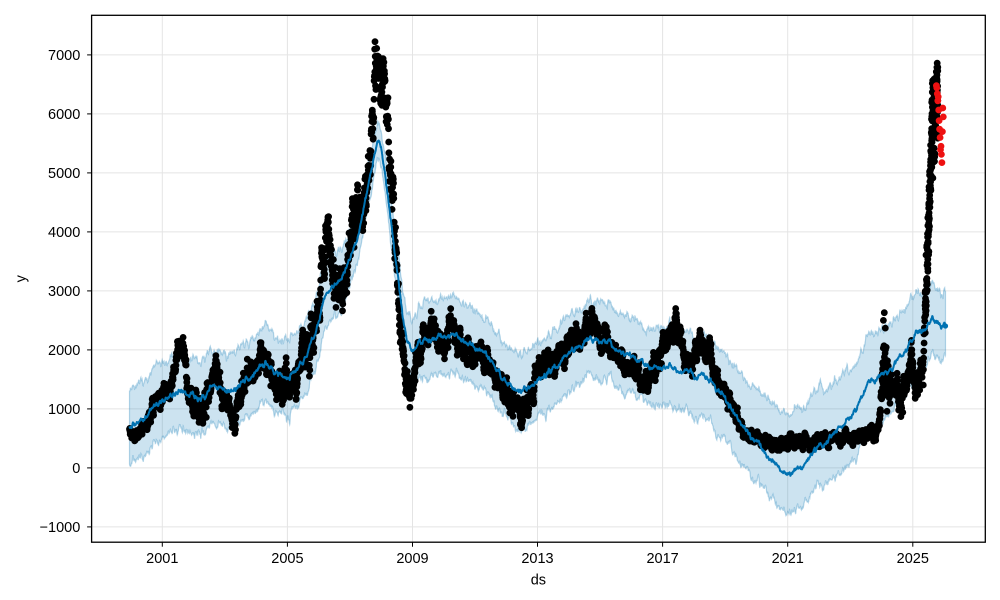 This screenshot has width=1000, height=600. What do you see at coordinates (76, 469) in the screenshot?
I see `svg-text: 0` at bounding box center [76, 469].